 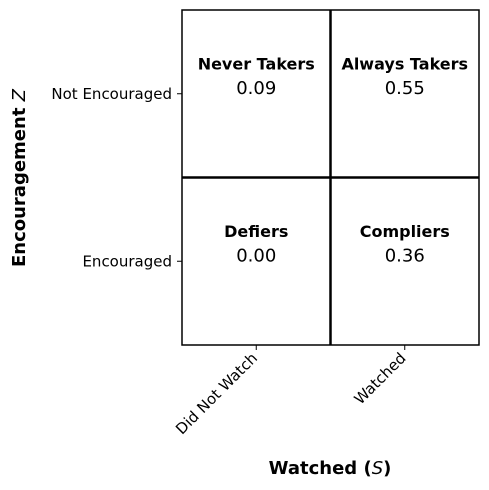 What do you see at coordinates (405, 231) in the screenshot?
I see `cell-label-3: Compliers` at bounding box center [405, 231].